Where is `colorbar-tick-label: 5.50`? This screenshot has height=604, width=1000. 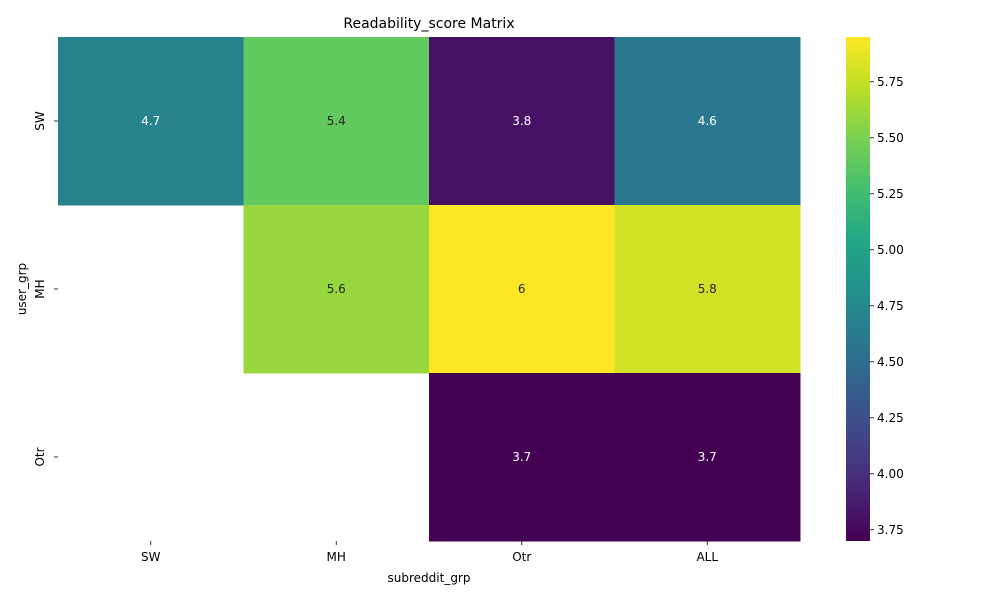 colorbar-tick-label: 5.50 is located at coordinates (890, 138).